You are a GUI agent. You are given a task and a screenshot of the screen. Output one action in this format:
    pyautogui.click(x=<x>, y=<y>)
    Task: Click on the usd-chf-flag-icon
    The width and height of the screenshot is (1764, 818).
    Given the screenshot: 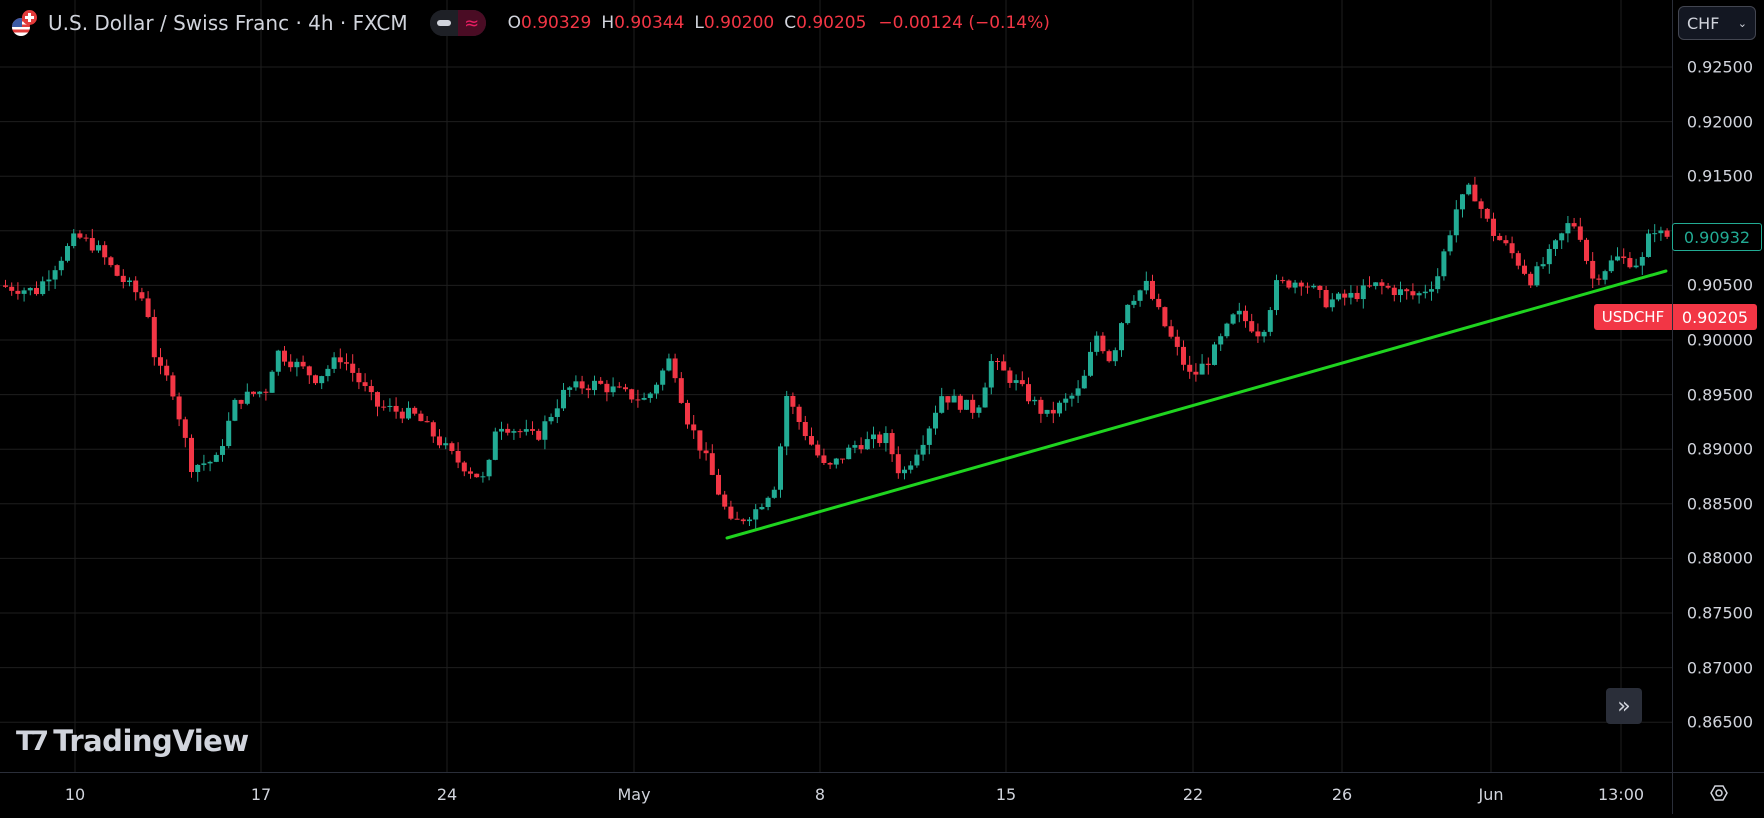 What is the action you would take?
    pyautogui.click(x=25, y=23)
    